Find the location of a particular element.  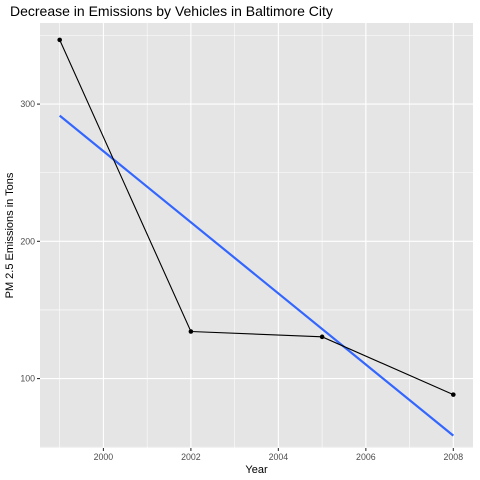

y-tick-label: 100 is located at coordinates (27, 379).